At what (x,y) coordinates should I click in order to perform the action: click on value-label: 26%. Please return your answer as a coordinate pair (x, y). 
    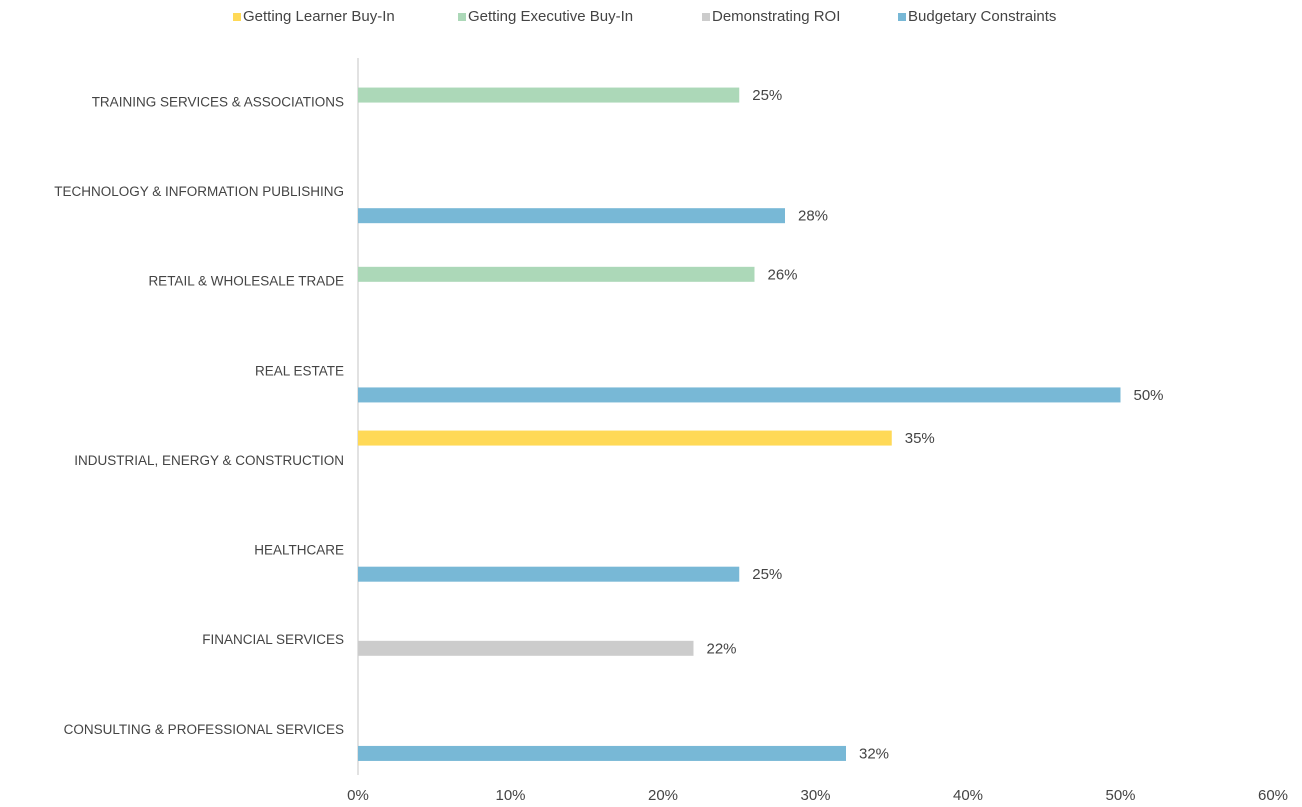
    Looking at the image, I should click on (783, 274).